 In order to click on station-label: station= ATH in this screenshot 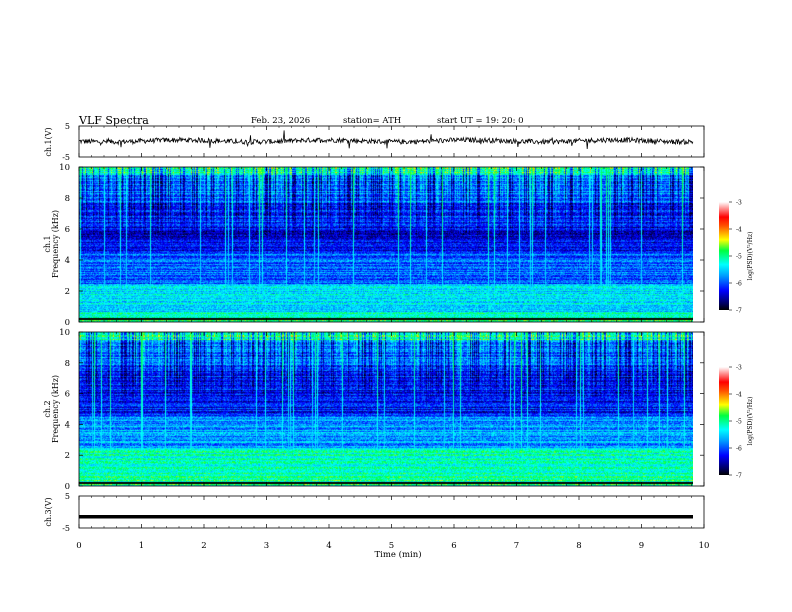, I will do `click(372, 121)`.